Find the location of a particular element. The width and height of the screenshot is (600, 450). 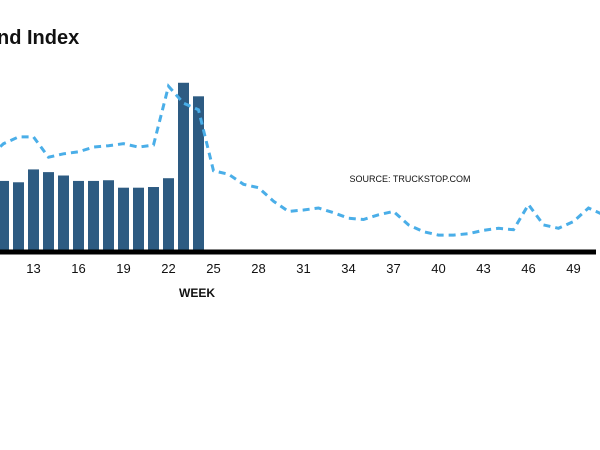

bar-series is located at coordinates (102, 167).